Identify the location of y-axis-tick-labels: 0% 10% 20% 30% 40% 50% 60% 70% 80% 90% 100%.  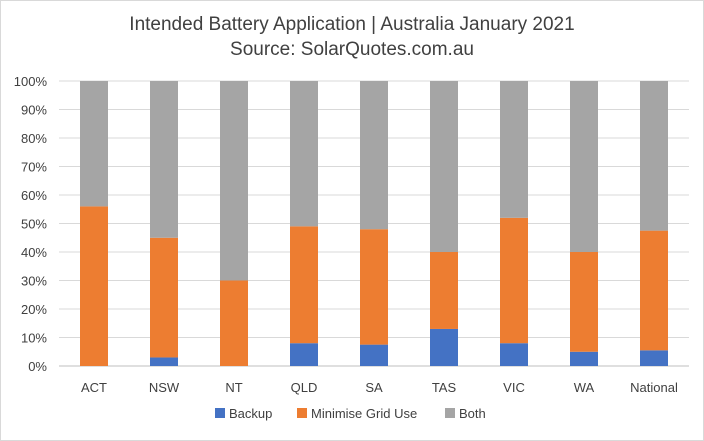
(31, 224).